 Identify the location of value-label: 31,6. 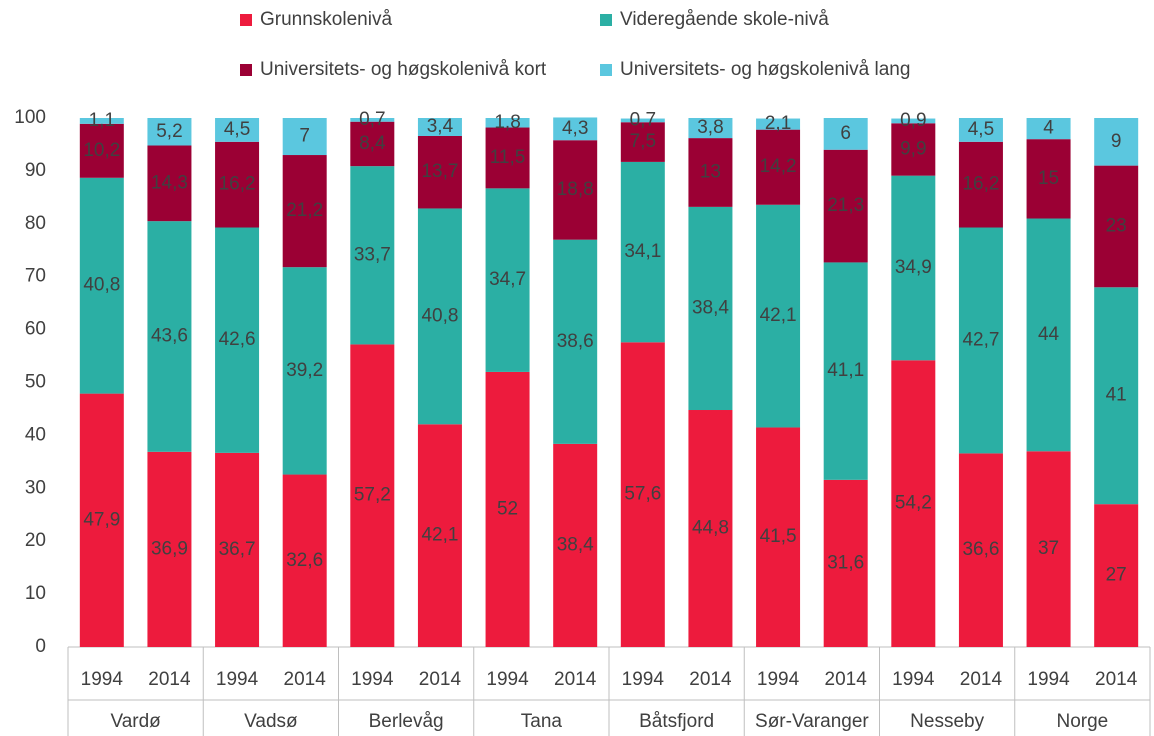
(845, 562).